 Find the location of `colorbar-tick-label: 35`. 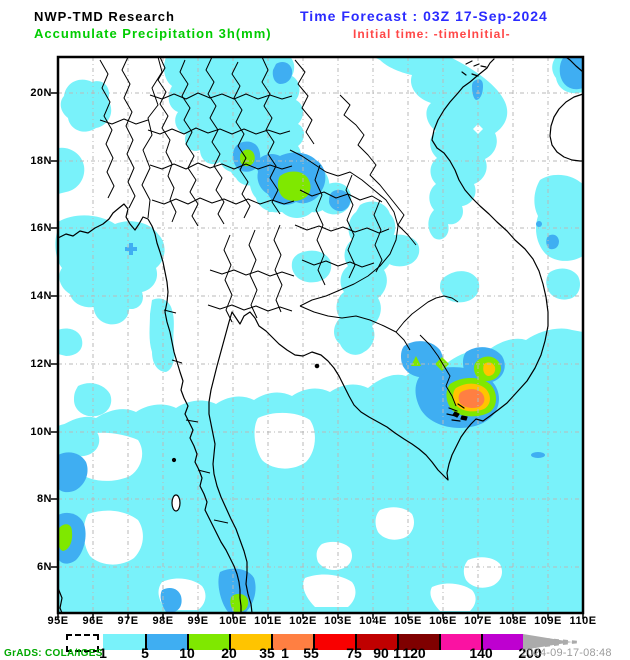

colorbar-tick-label: 35 is located at coordinates (267, 652).